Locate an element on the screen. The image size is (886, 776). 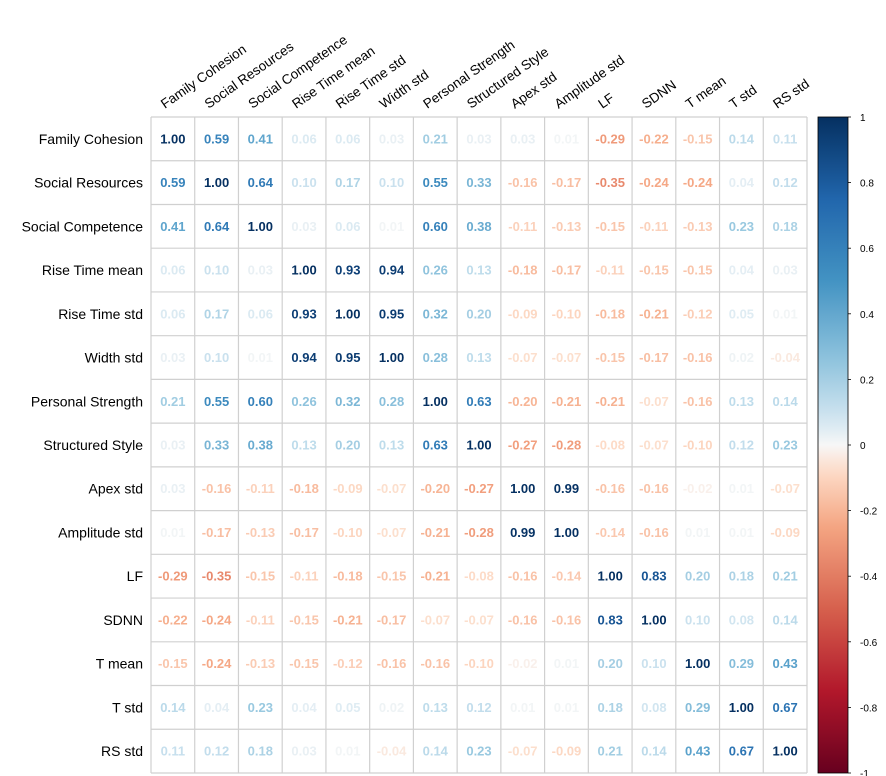
cell-value: -0.02 is located at coordinates (523, 663).